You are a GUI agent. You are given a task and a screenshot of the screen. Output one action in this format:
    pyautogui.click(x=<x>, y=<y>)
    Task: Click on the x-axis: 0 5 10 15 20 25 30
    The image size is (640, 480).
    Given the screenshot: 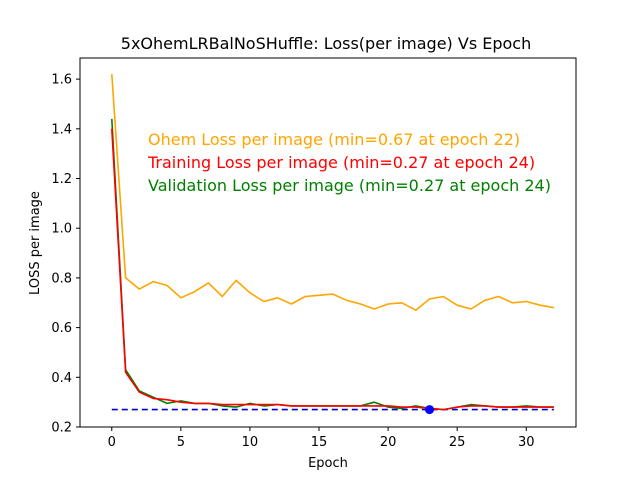 What is the action you would take?
    pyautogui.click(x=321, y=438)
    